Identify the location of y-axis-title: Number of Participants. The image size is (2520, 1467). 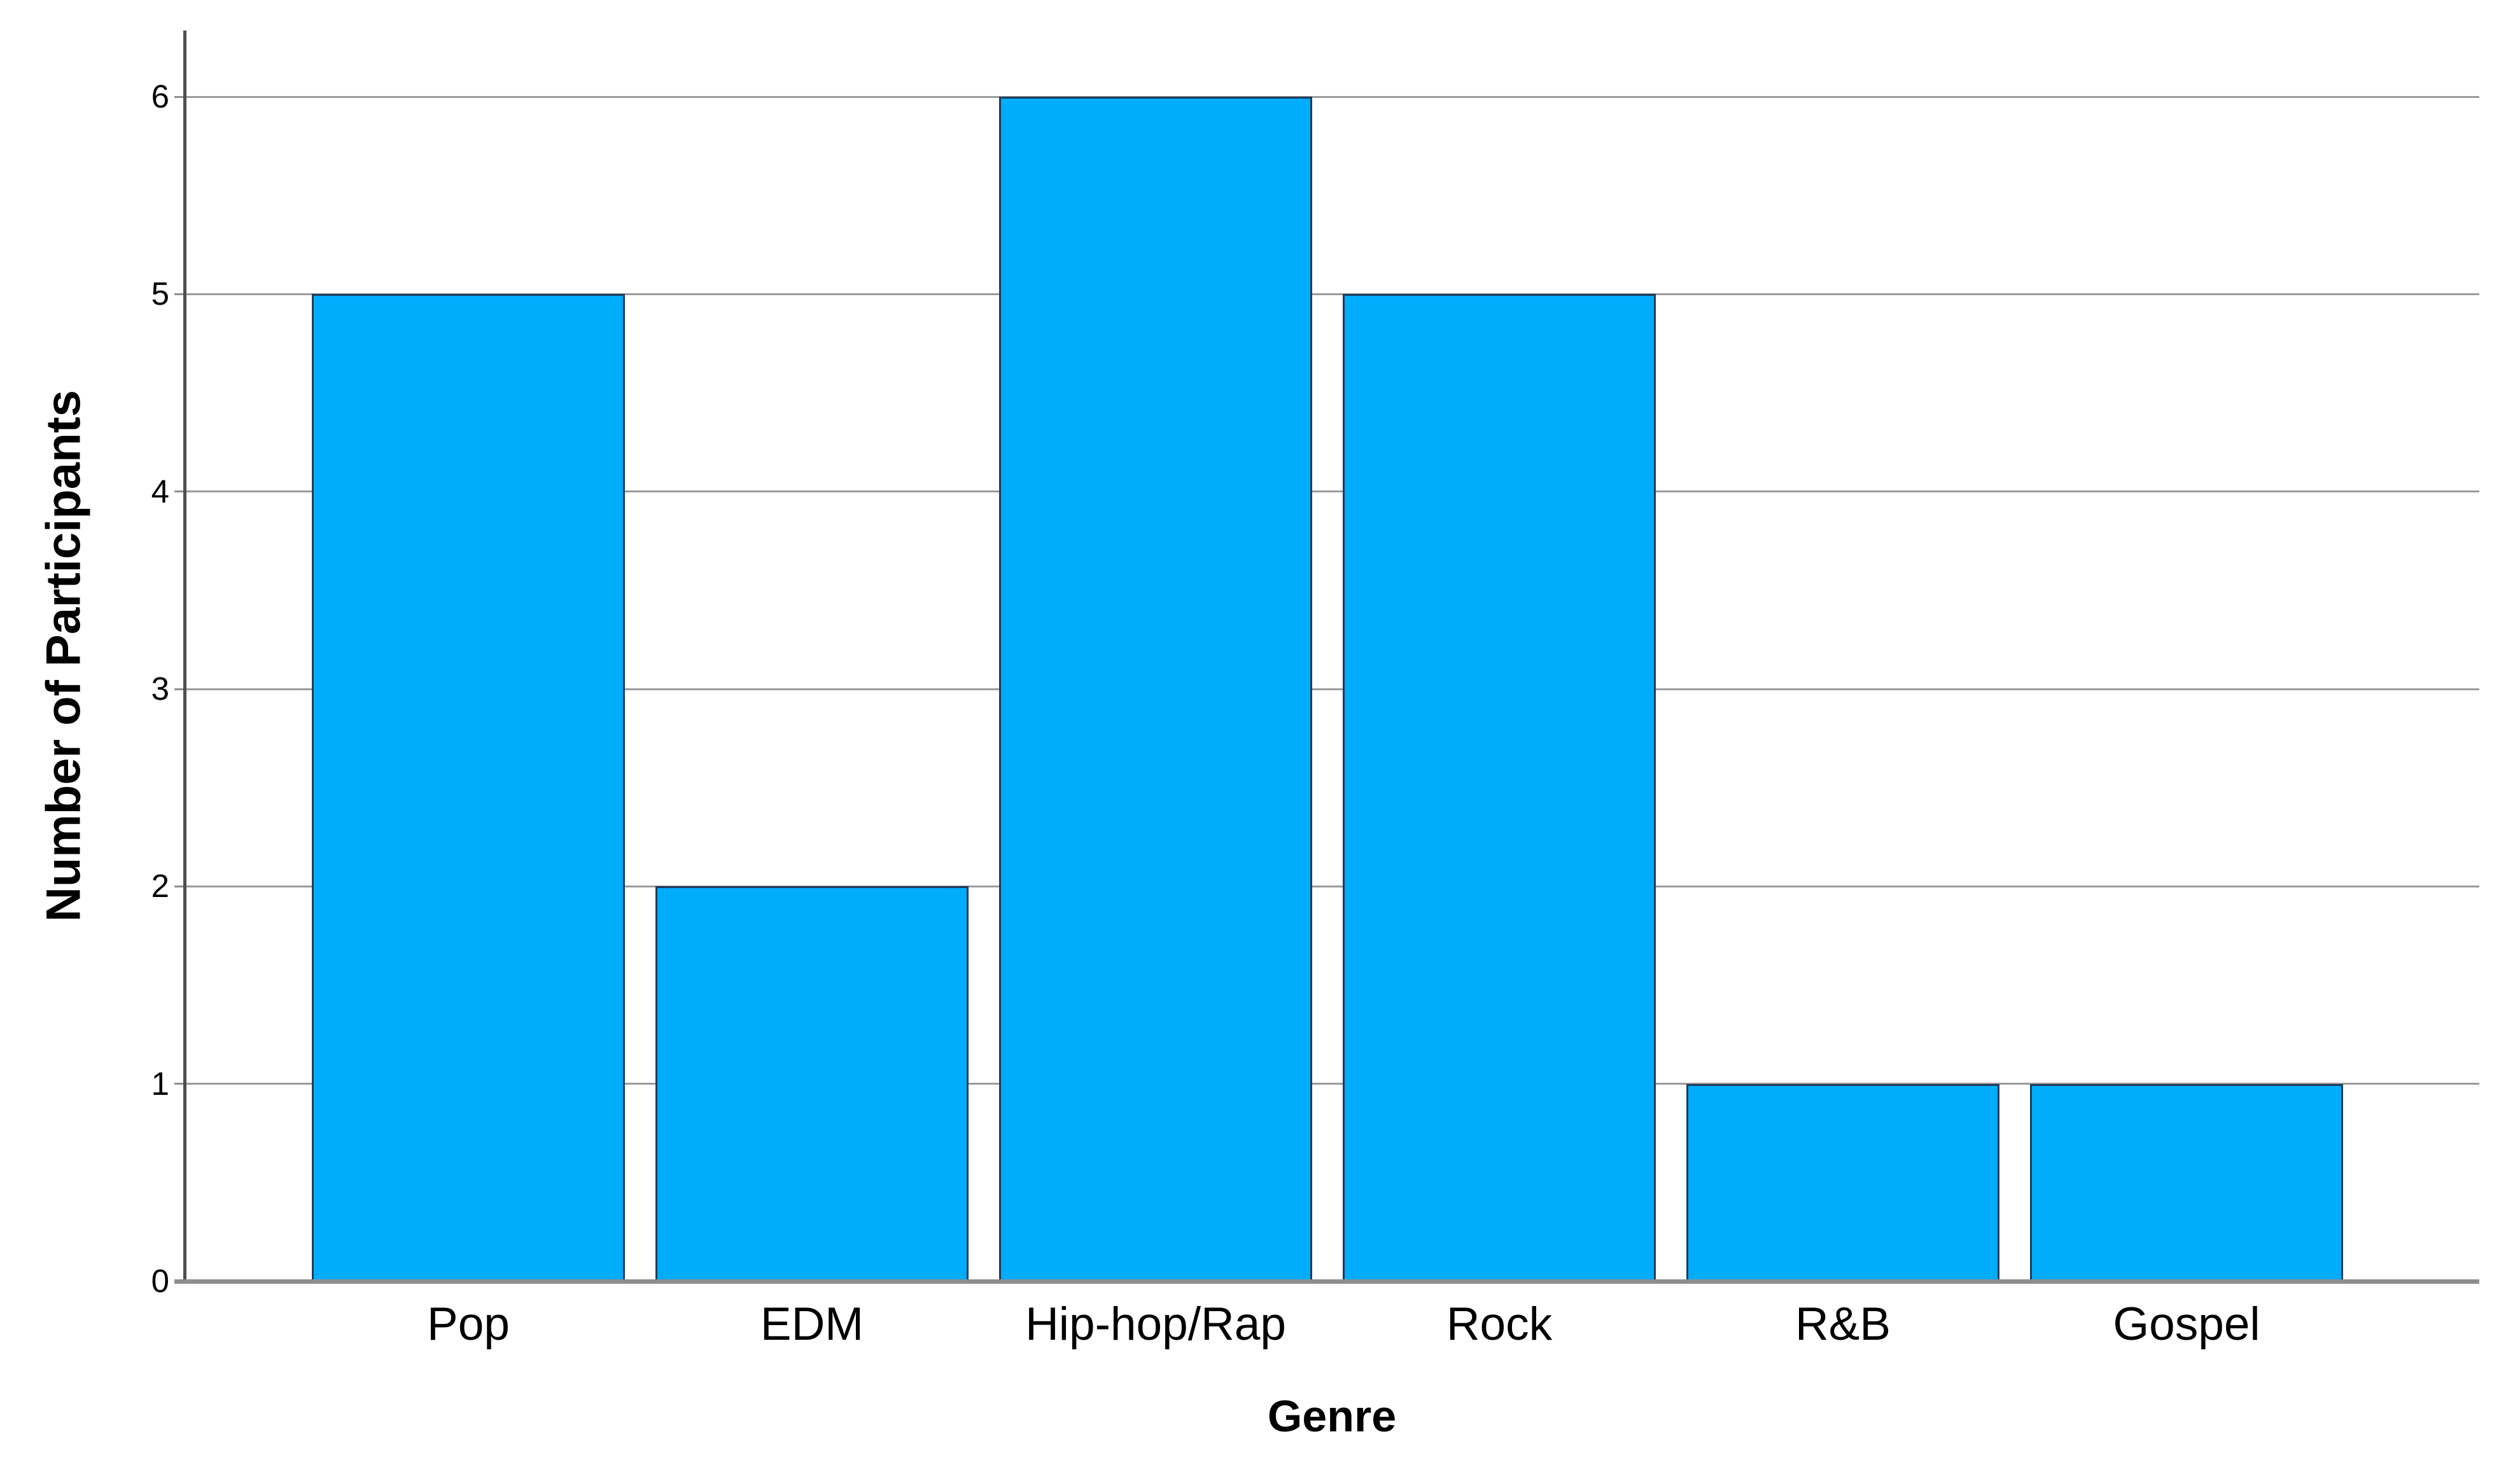
(63, 656).